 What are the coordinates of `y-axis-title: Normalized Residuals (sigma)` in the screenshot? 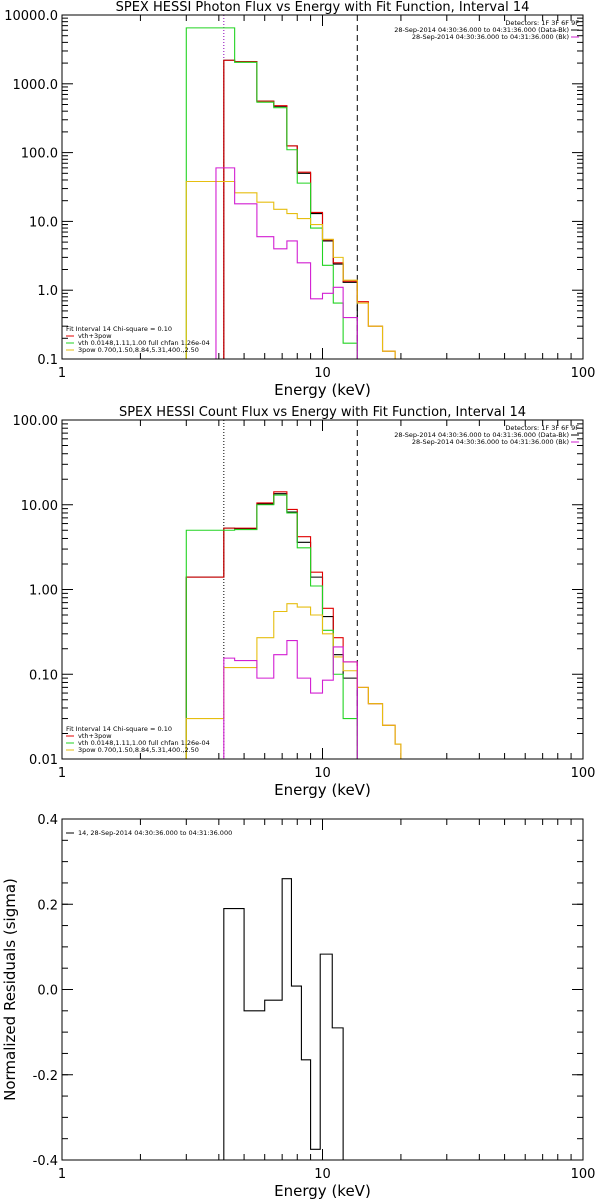 It's located at (10, 989).